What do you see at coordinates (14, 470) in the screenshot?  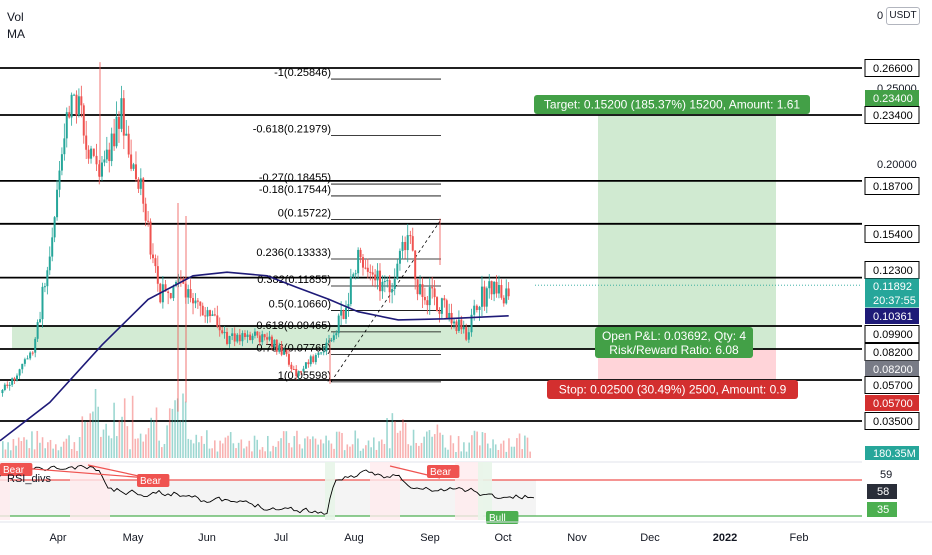 I see `rsi-bear-label: Bear` at bounding box center [14, 470].